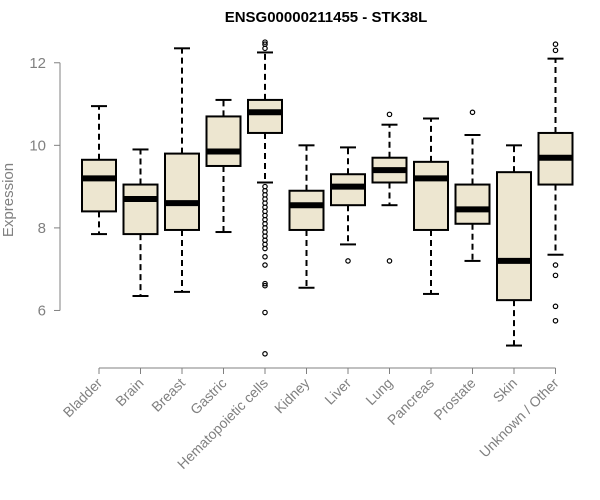  Describe the element at coordinates (129, 392) in the screenshot. I see `x-tick-label: Brain` at that location.